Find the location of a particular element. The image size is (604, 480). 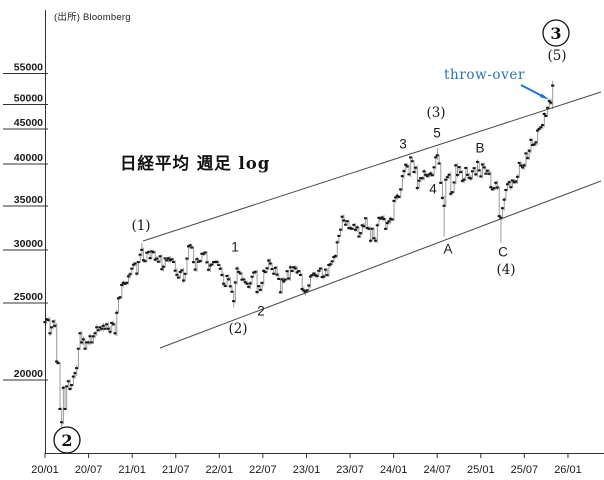

y-tick-label: 30000 is located at coordinates (28, 244).